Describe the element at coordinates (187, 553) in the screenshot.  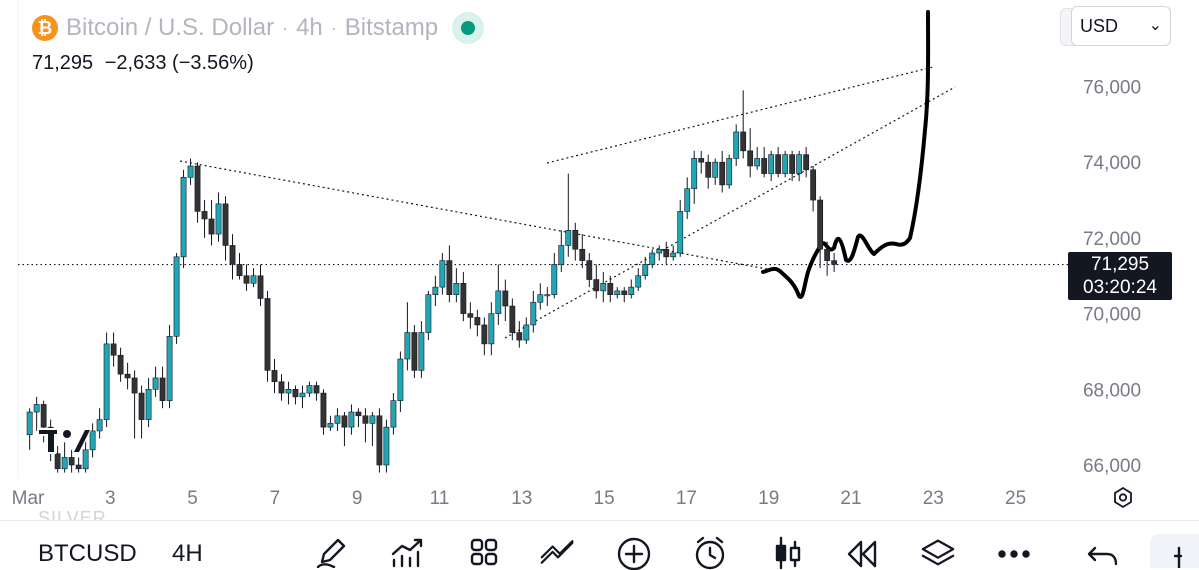
I see `toolbar-timeframe: 4H` at that location.